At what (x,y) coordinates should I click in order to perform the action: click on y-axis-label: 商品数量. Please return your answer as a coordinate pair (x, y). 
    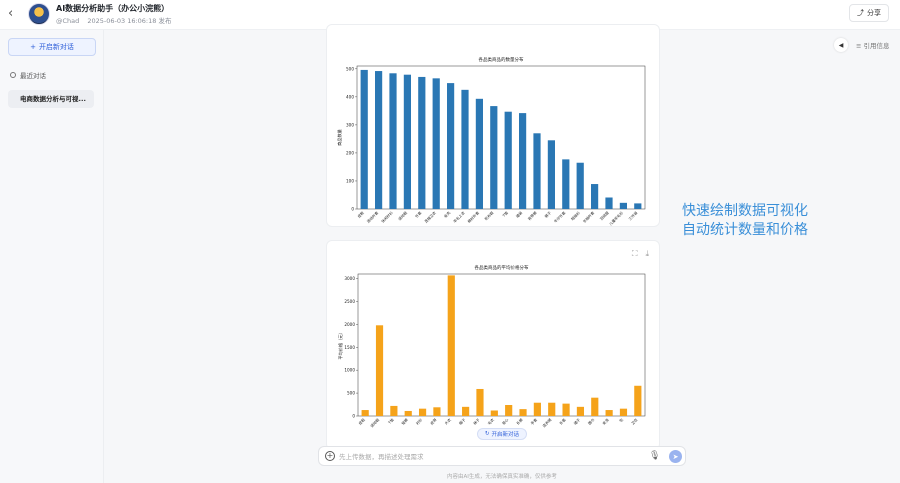
    Looking at the image, I should click on (339, 137).